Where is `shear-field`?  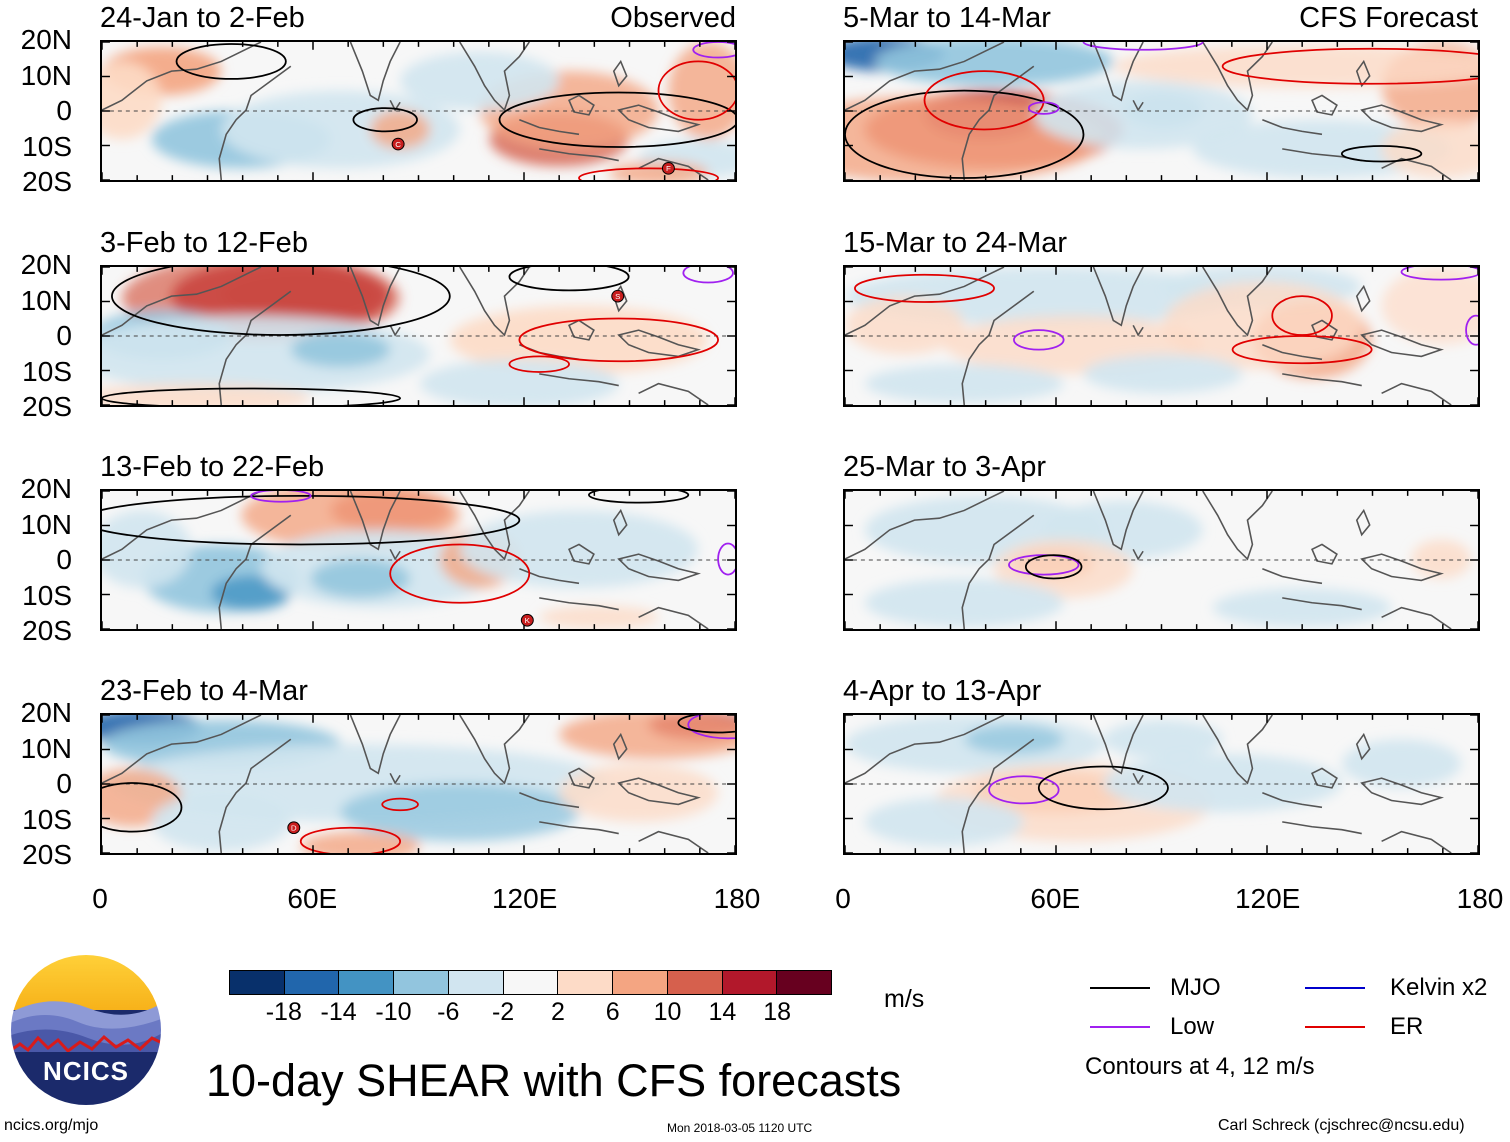 shear-field is located at coordinates (1161, 560).